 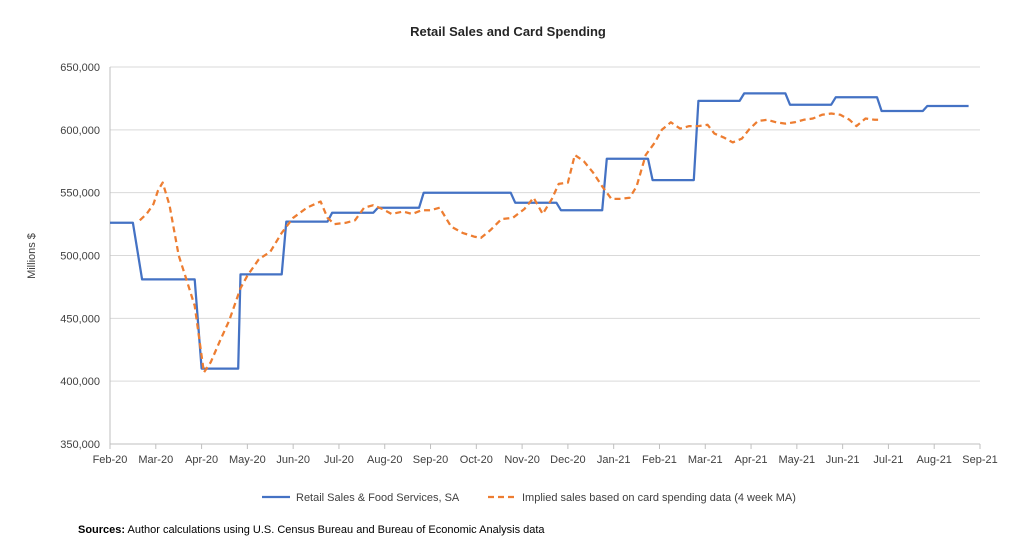 I want to click on x-tick-label: Aug-20, so click(x=384, y=460).